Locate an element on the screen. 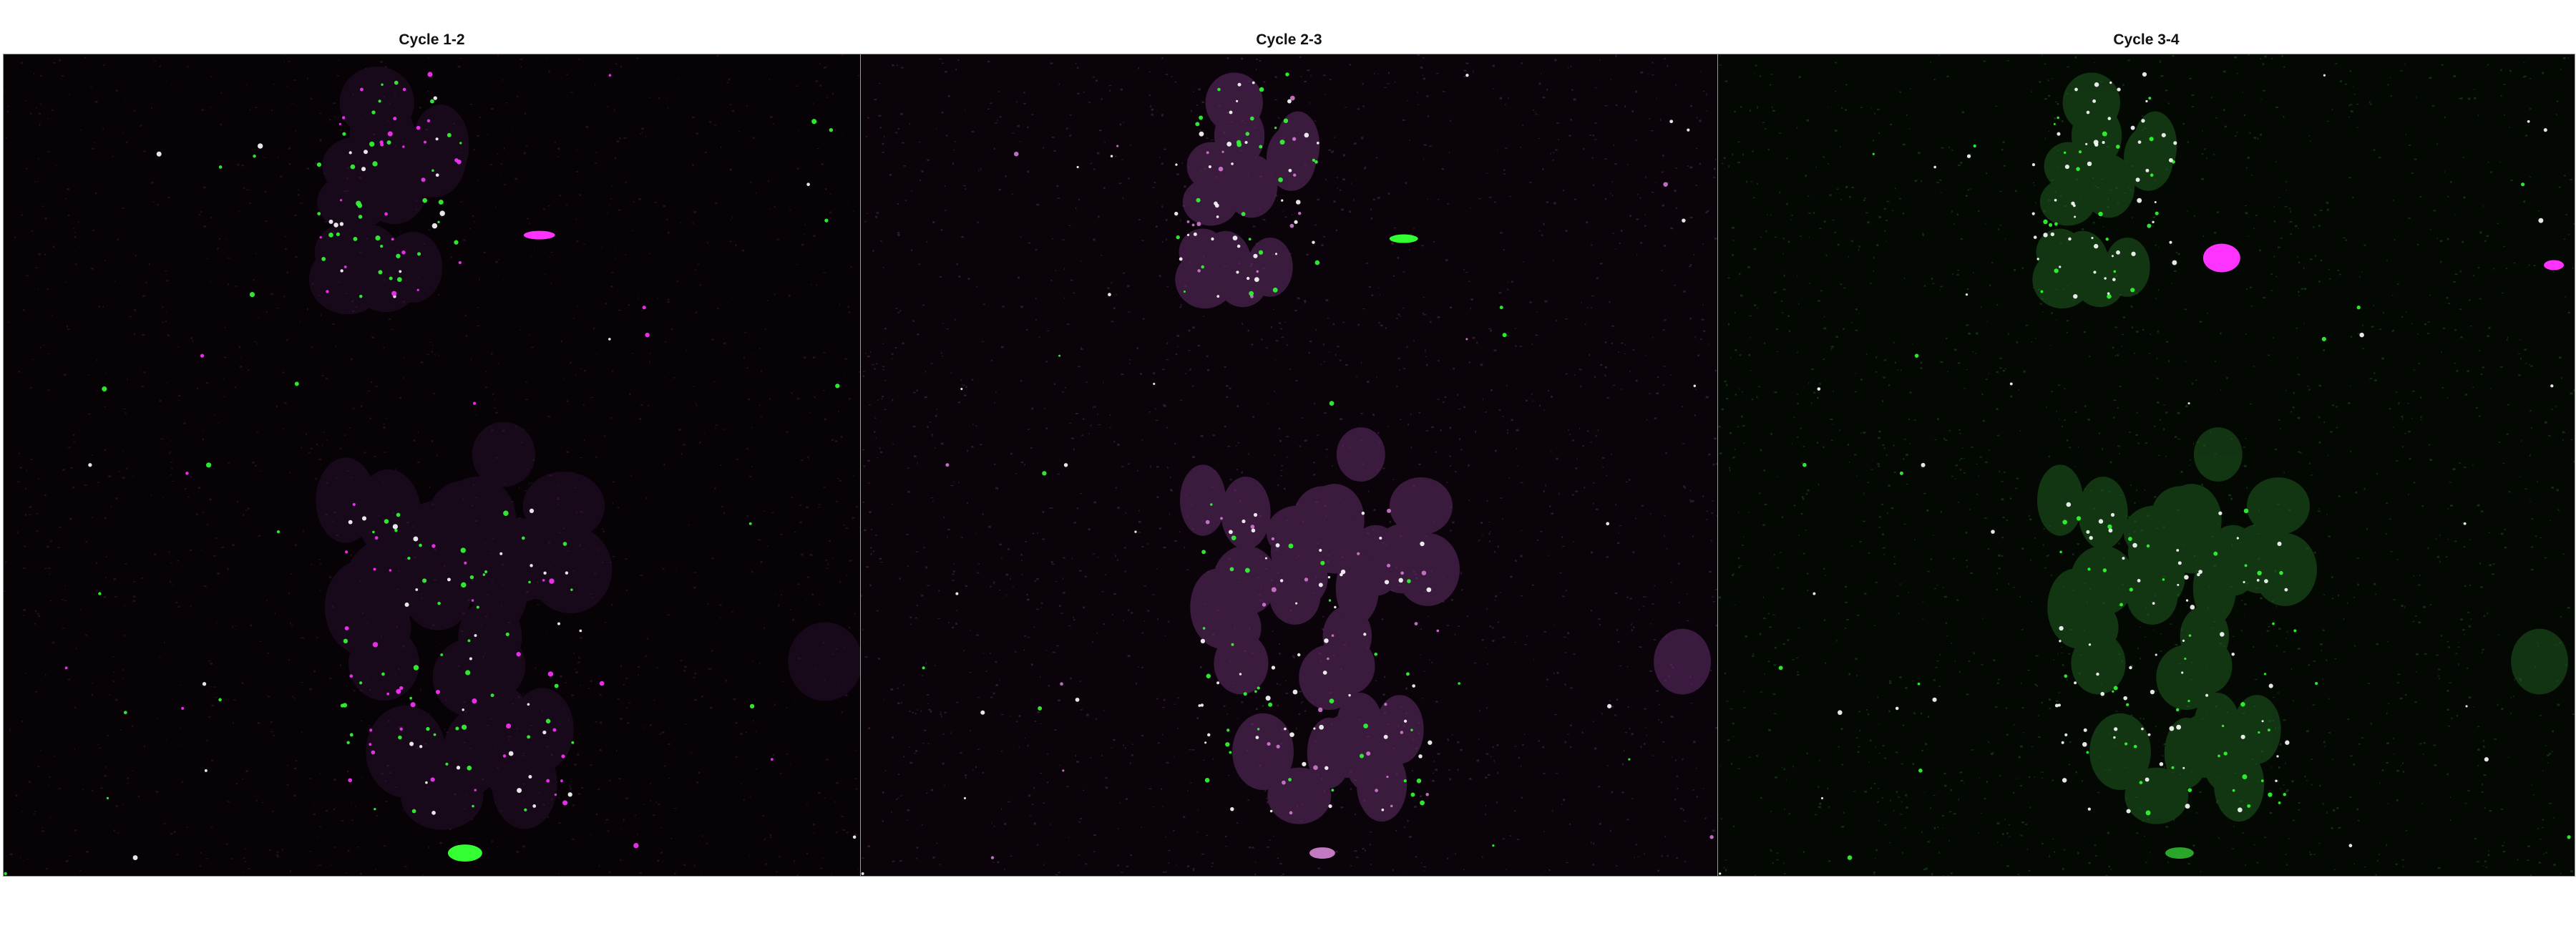 This screenshot has height=931, width=2576. panel-title-cycle-2-3: Cycle 2-3 is located at coordinates (1289, 39).